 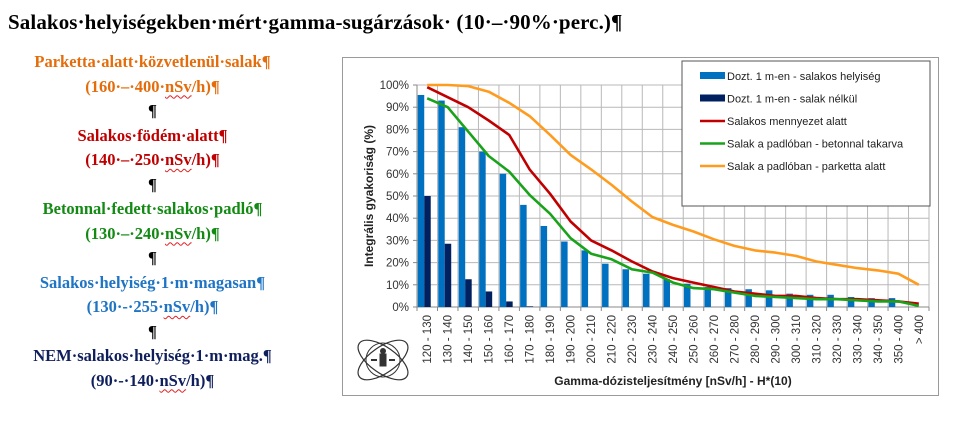 What do you see at coordinates (152, 135) in the screenshot?
I see `range-label: Salakos·födém·alatt¶` at bounding box center [152, 135].